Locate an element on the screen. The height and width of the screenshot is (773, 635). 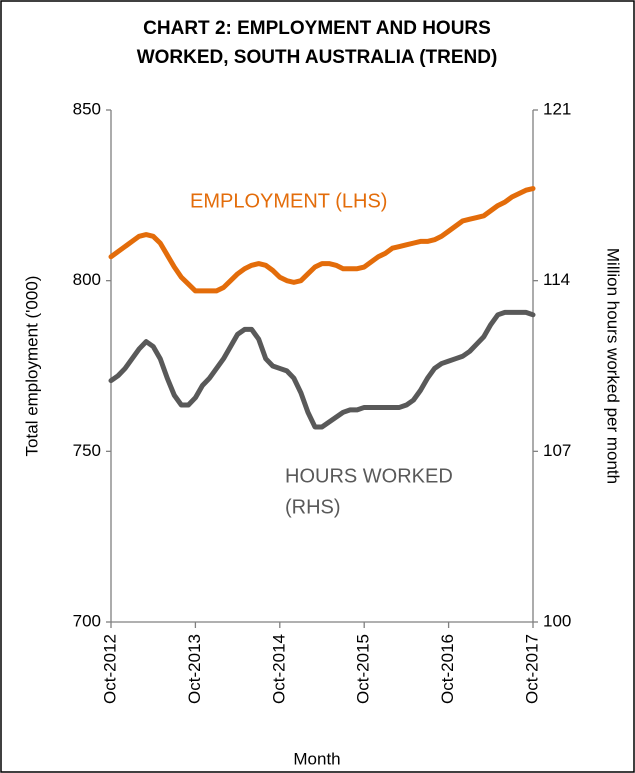
y2-tick-label: 100 is located at coordinates (557, 620).